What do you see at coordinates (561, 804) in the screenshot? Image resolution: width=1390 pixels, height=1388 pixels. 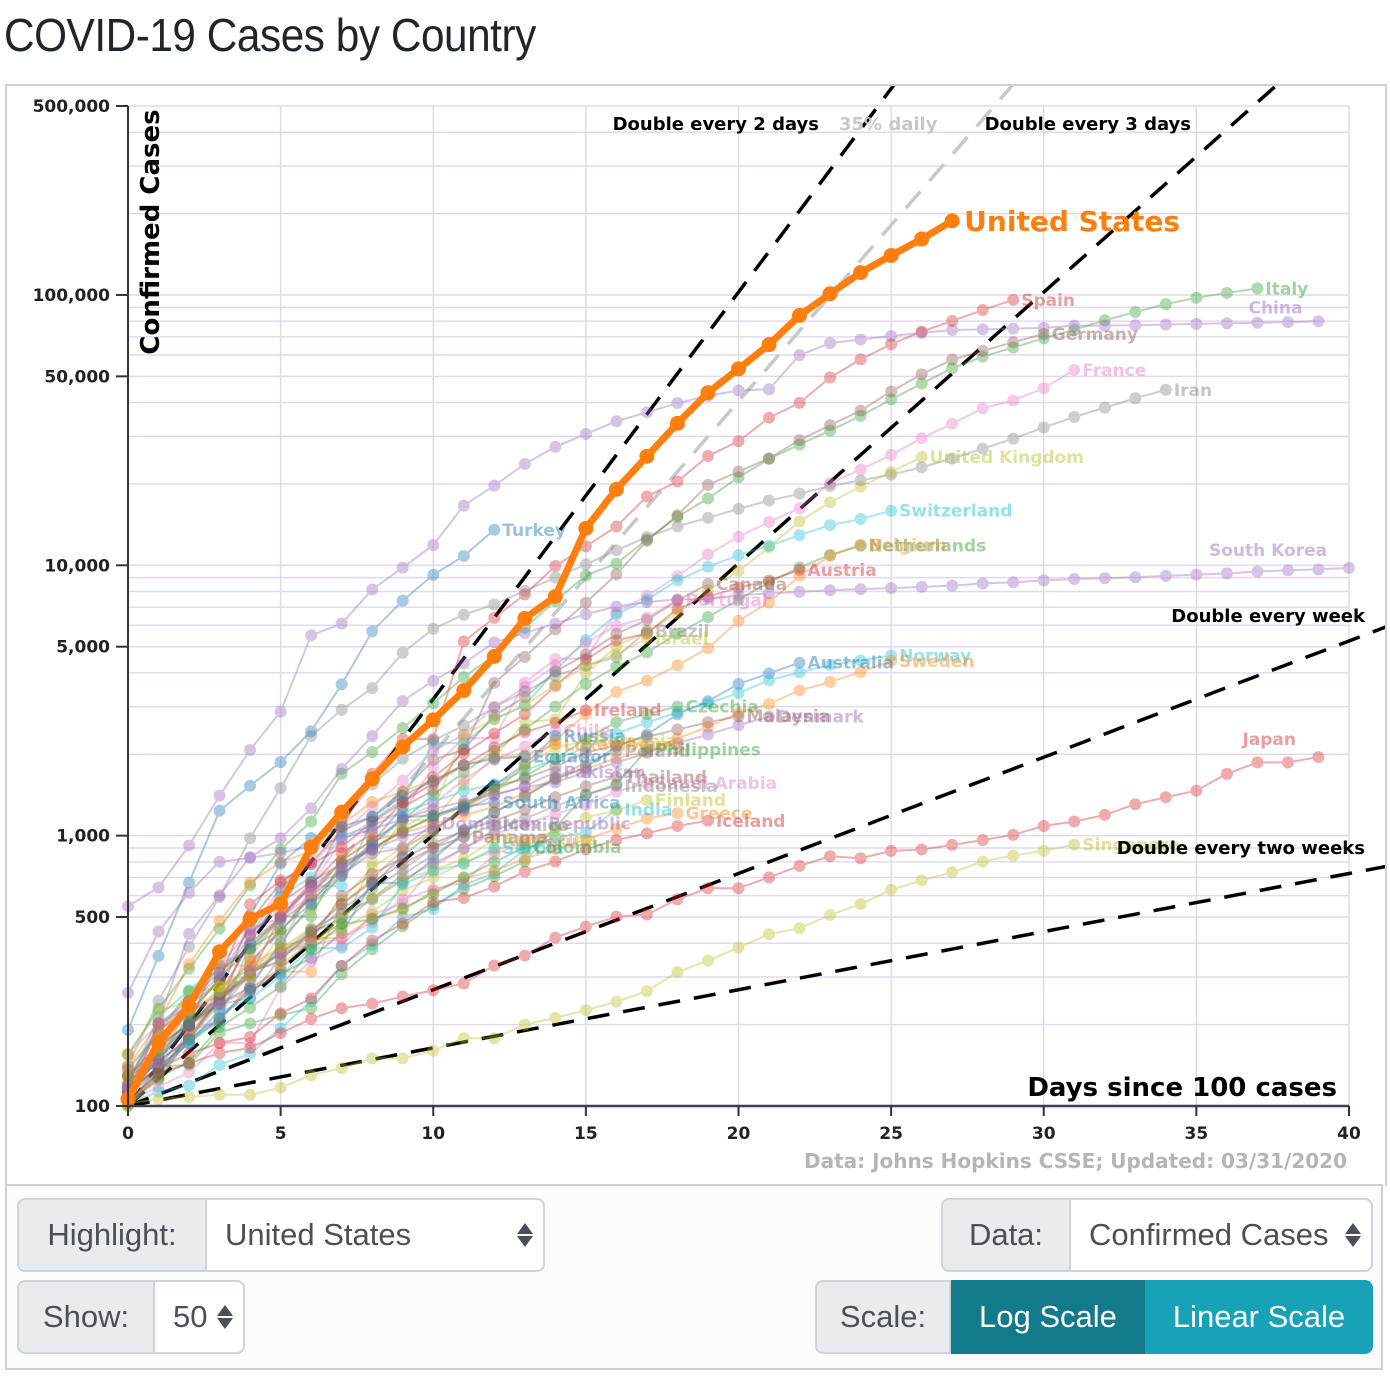 I see `country-label: South Africa` at bounding box center [561, 804].